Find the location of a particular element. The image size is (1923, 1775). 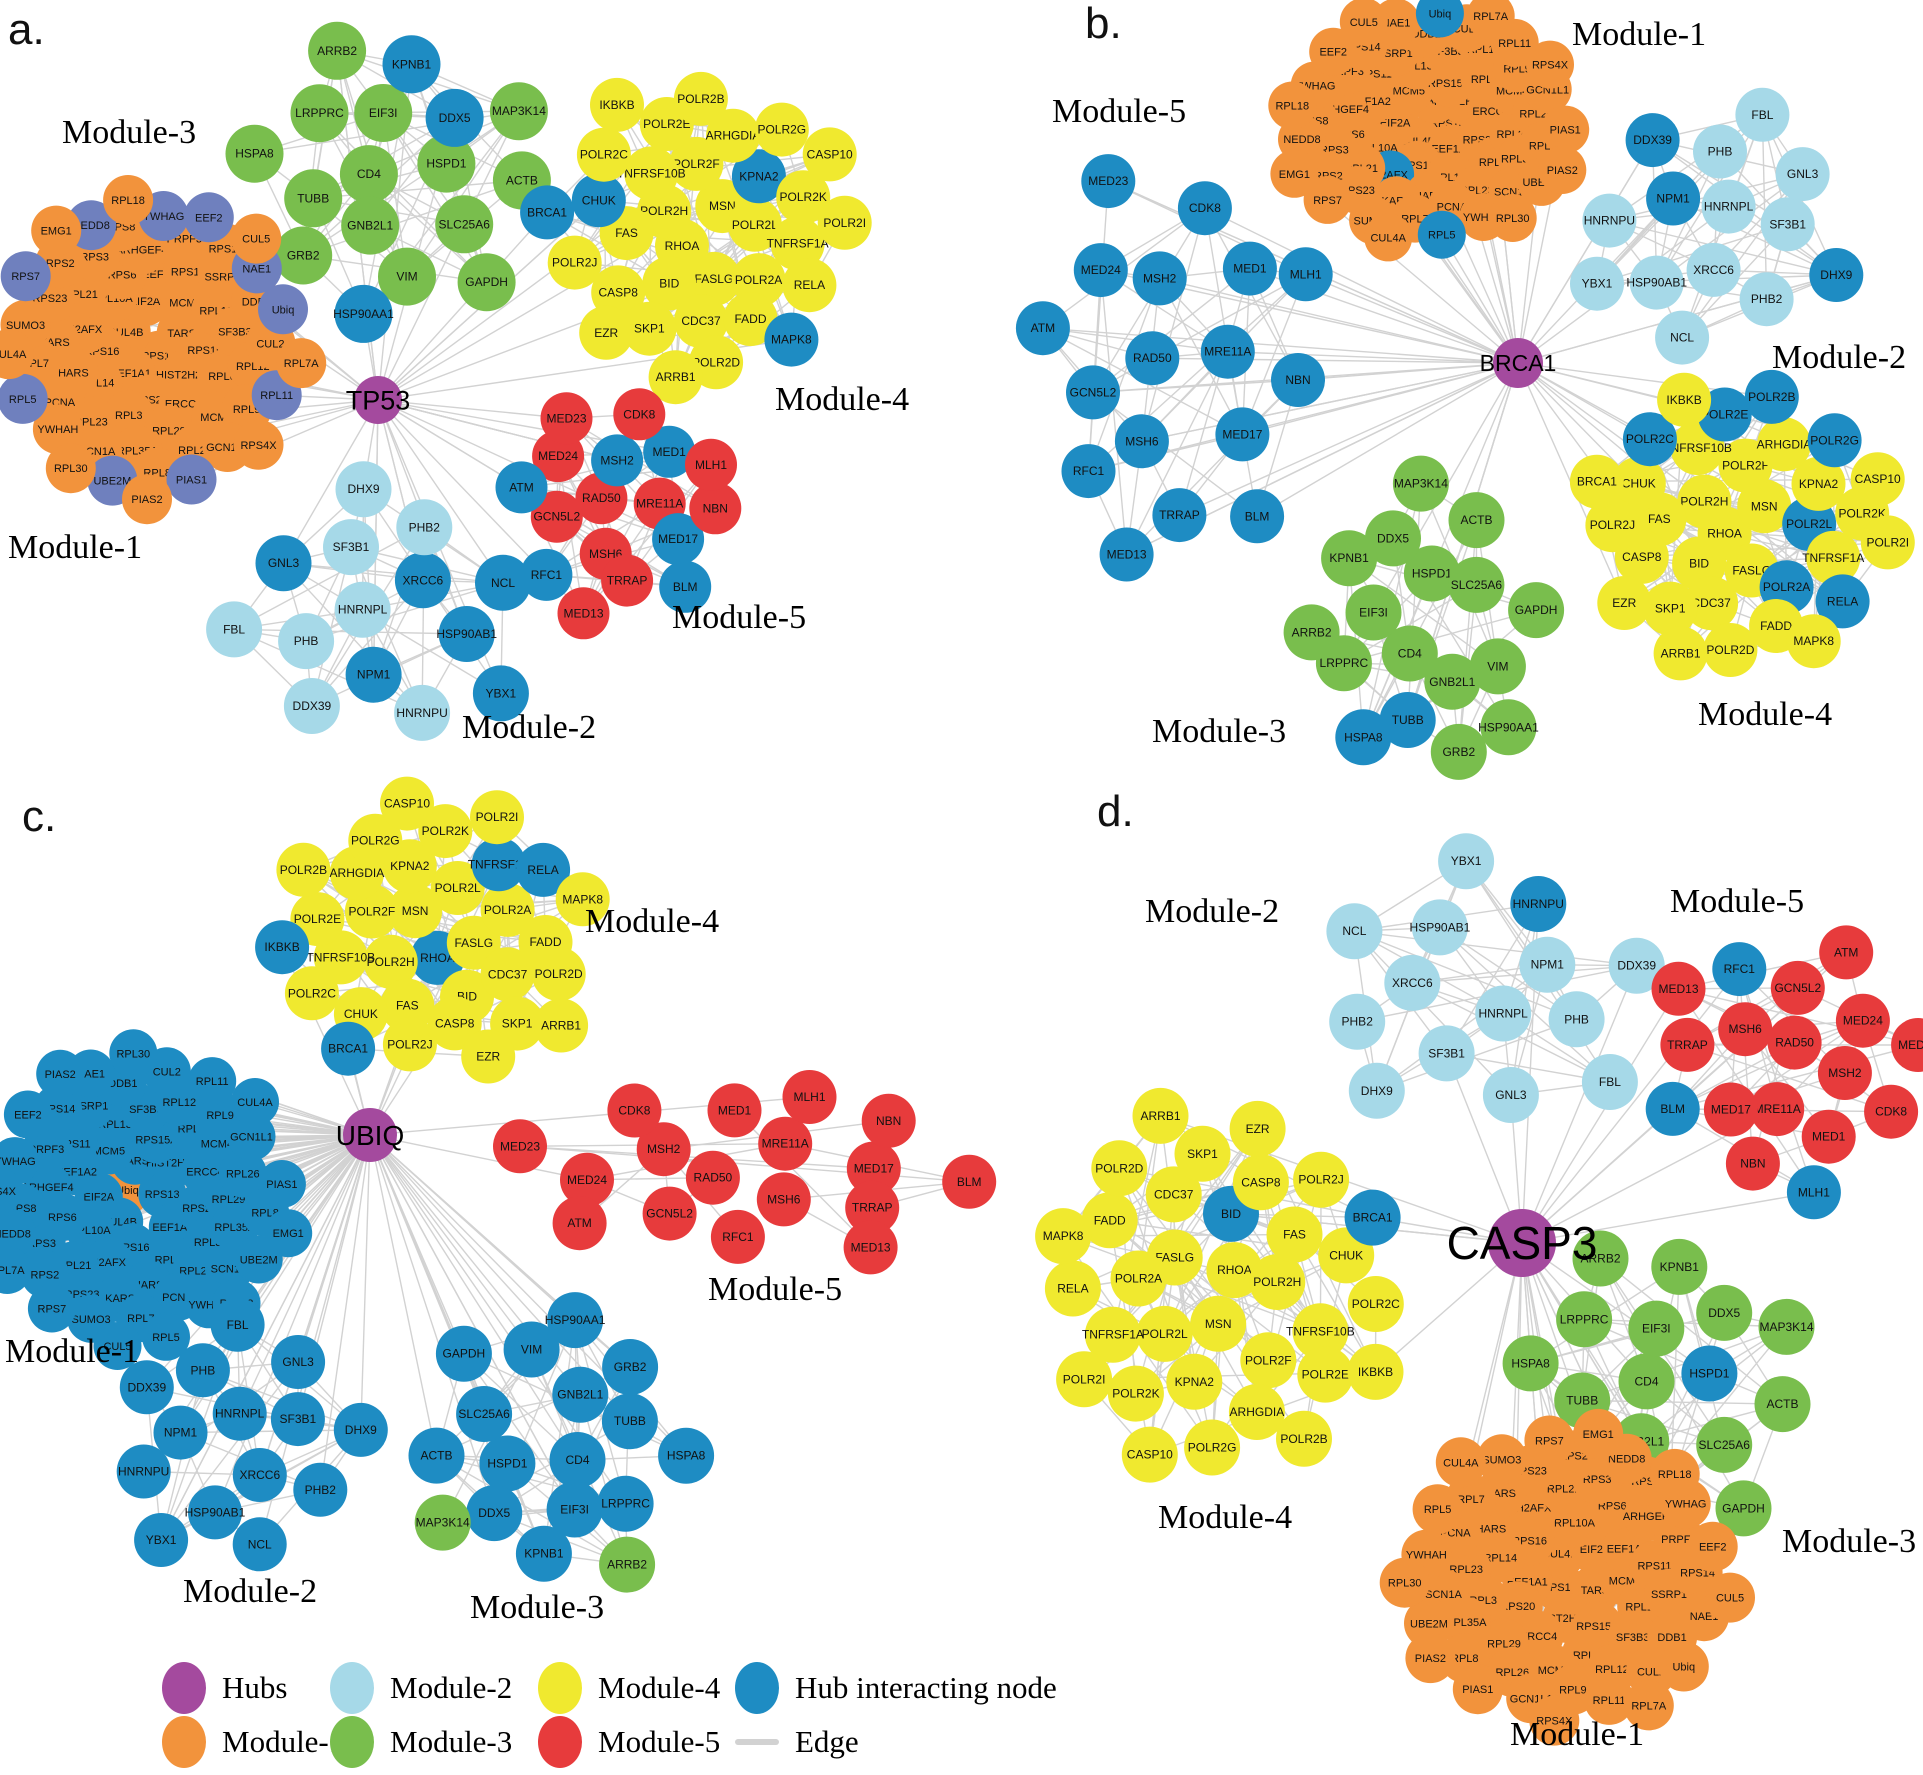

node-label: EEF1A1 is located at coordinates (172, 1228).